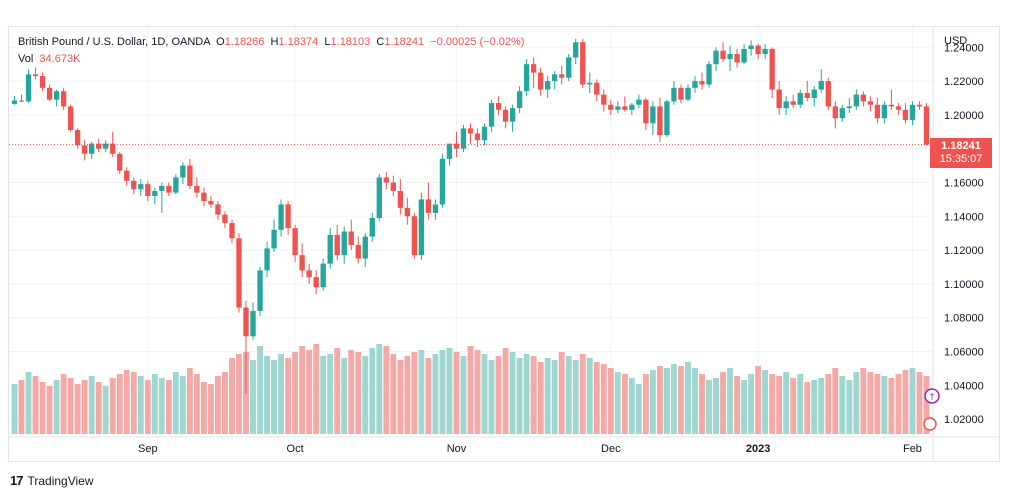  Describe the element at coordinates (17, 480) in the screenshot. I see `tradingview-logo-icon: 17` at that location.